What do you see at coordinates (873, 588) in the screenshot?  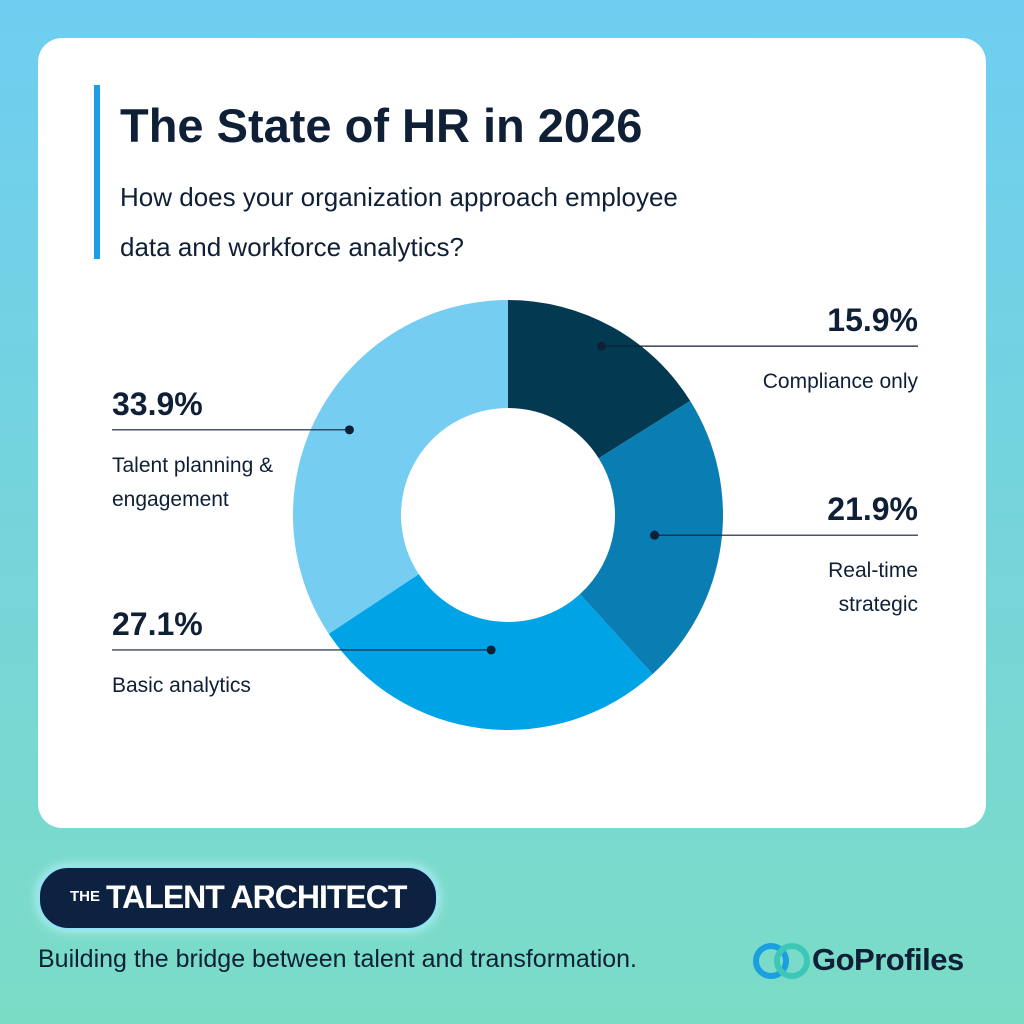 I see `category-label: Real-time strategic` at bounding box center [873, 588].